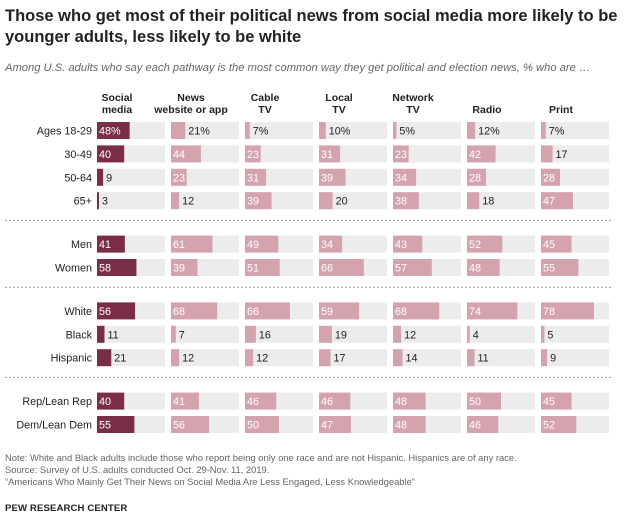 This screenshot has height=530, width=640. I want to click on data-label: 58, so click(105, 269).